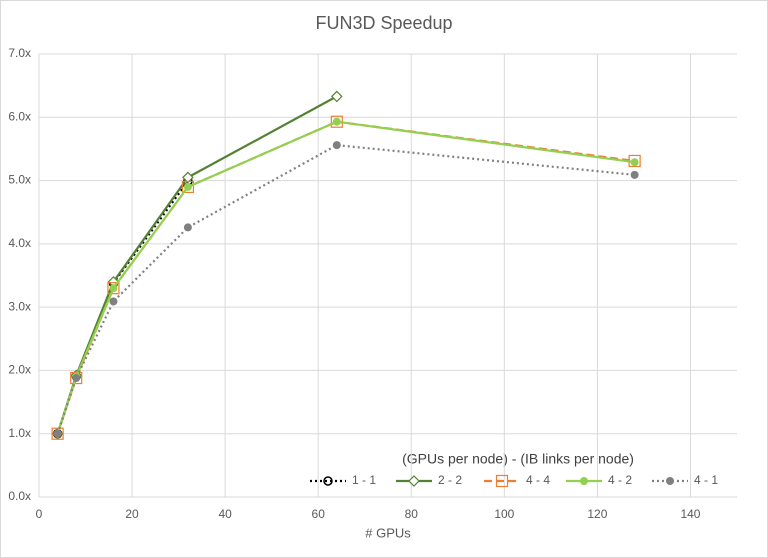  Describe the element at coordinates (19, 53) in the screenshot. I see `y-tick-label: 7.0x` at that location.